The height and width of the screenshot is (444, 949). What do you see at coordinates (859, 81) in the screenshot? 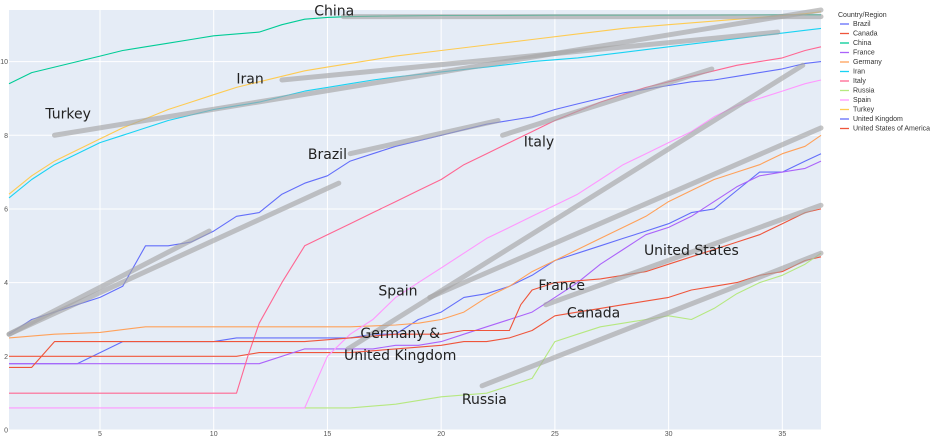
I see `legend-entry: Italy` at bounding box center [859, 81].